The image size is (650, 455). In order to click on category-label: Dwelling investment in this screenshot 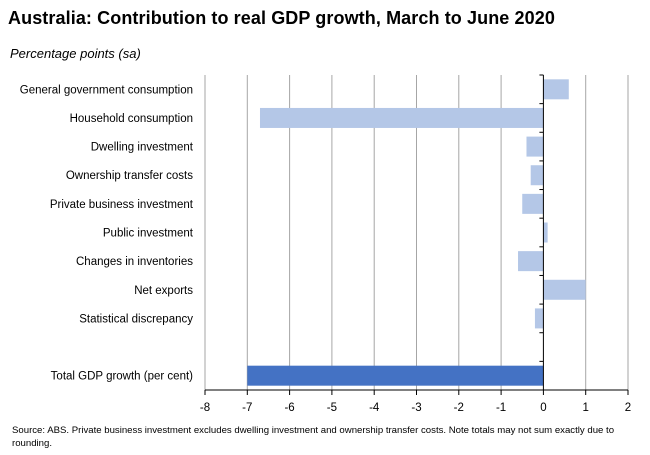, I will do `click(142, 148)`.